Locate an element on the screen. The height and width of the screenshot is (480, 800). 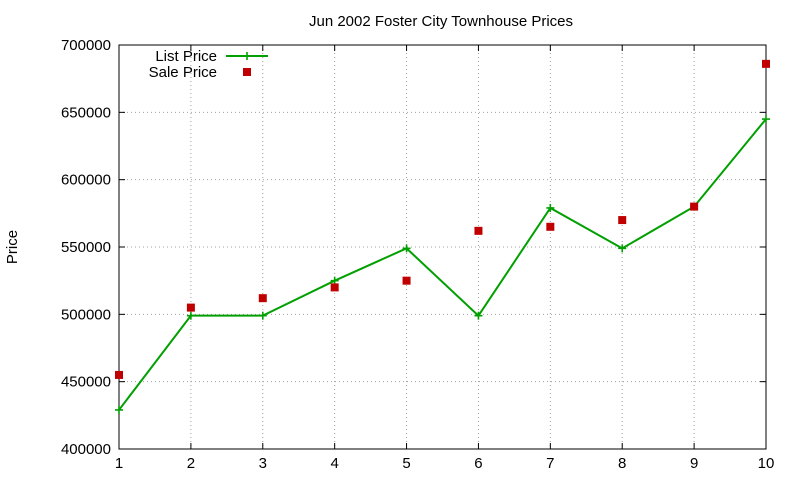
y-tick-label: 450000 is located at coordinates (86, 382).